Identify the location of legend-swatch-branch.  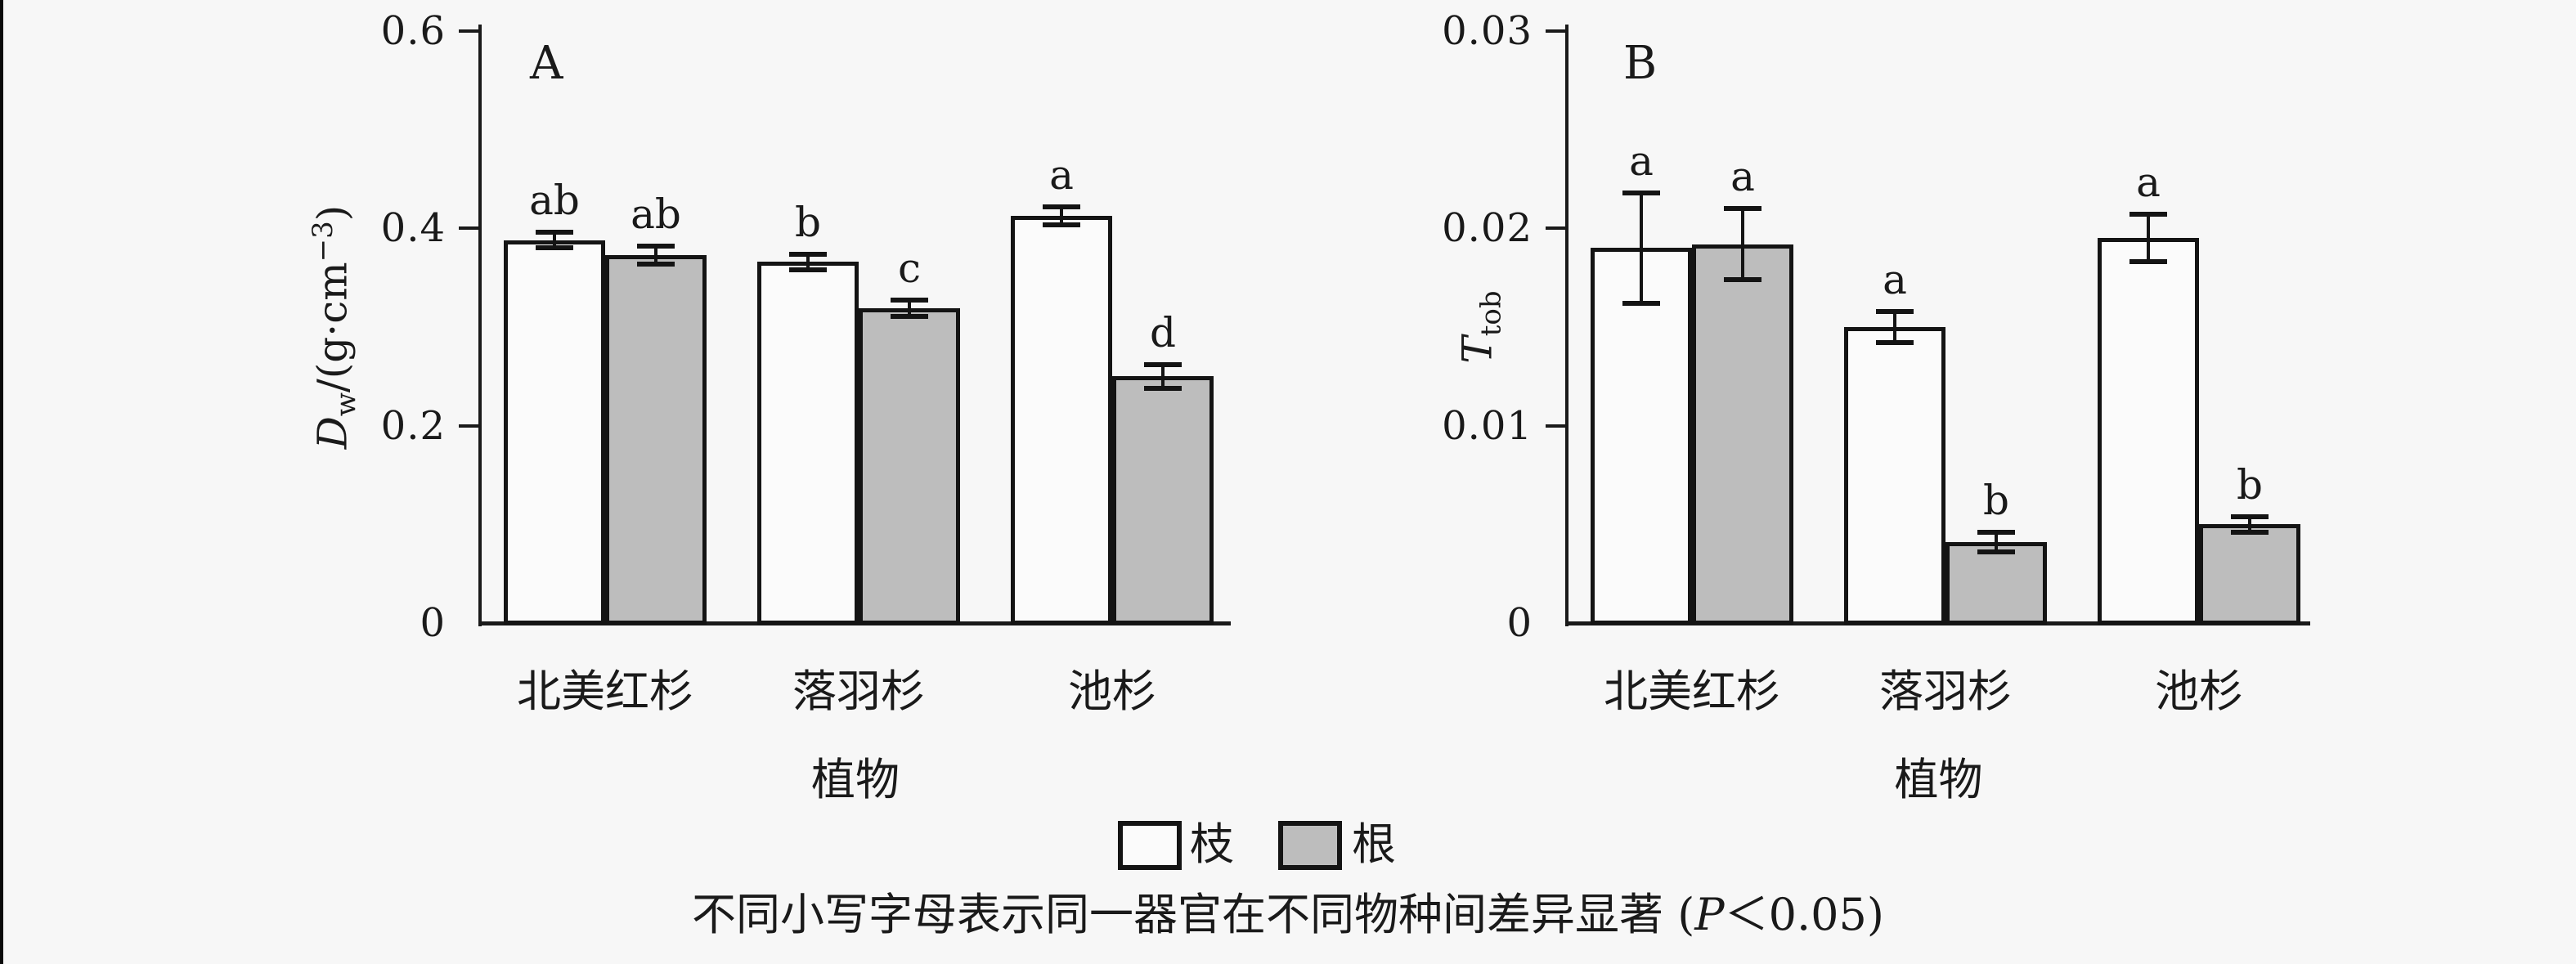
(1150, 846).